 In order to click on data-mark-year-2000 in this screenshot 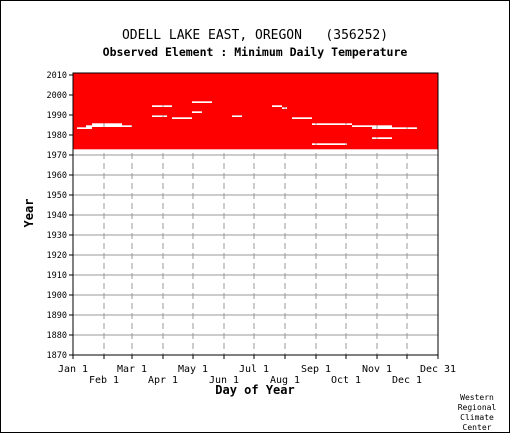, I will do `click(255, 94)`.